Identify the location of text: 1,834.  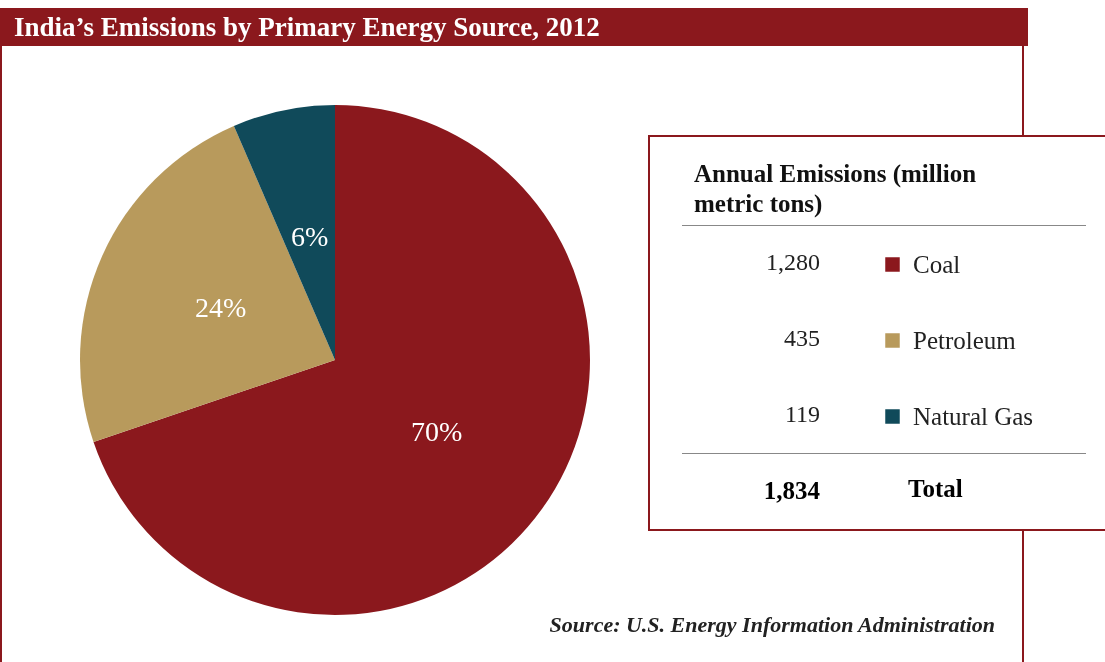
(791, 490).